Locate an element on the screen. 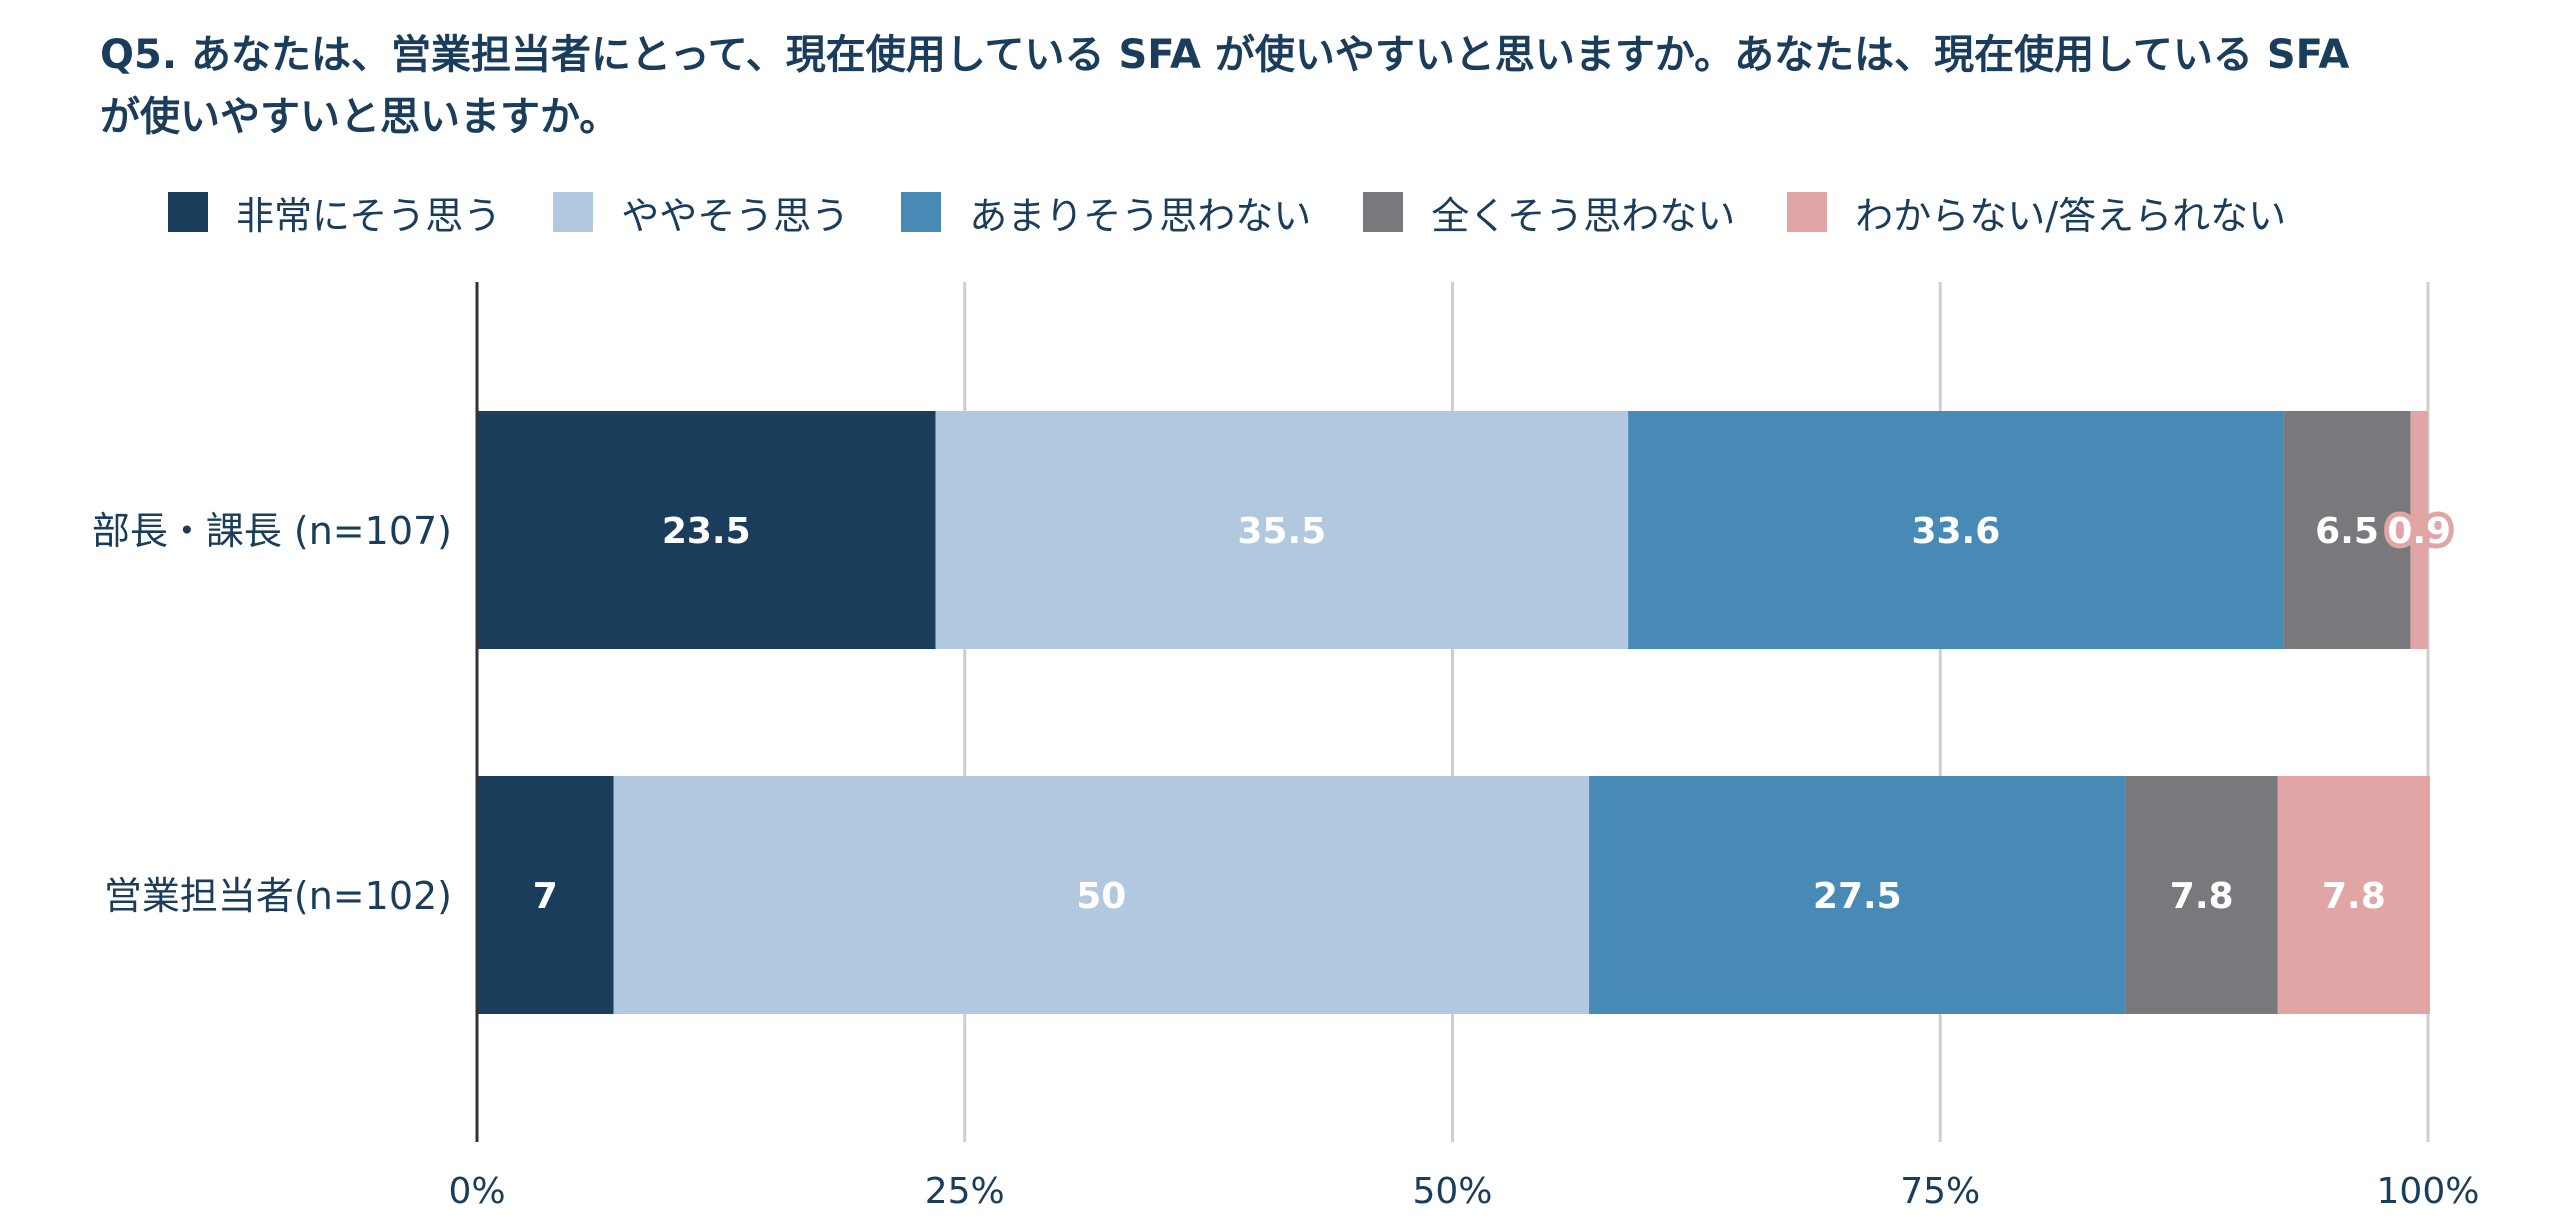  data-label: 6.5 is located at coordinates (2347, 531).